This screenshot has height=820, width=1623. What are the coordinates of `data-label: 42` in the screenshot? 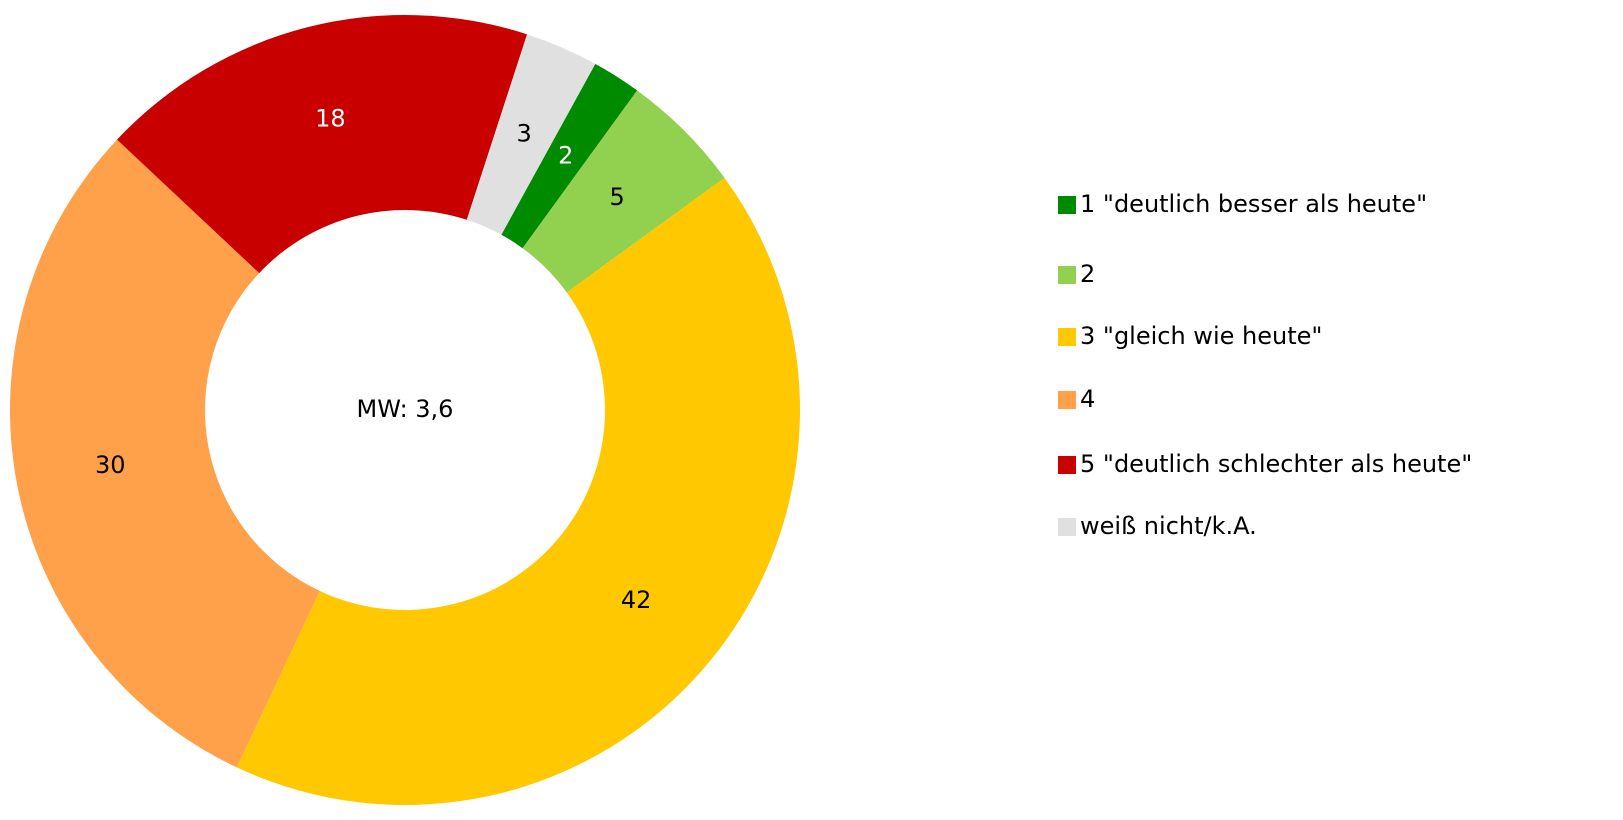 It's located at (636, 600).